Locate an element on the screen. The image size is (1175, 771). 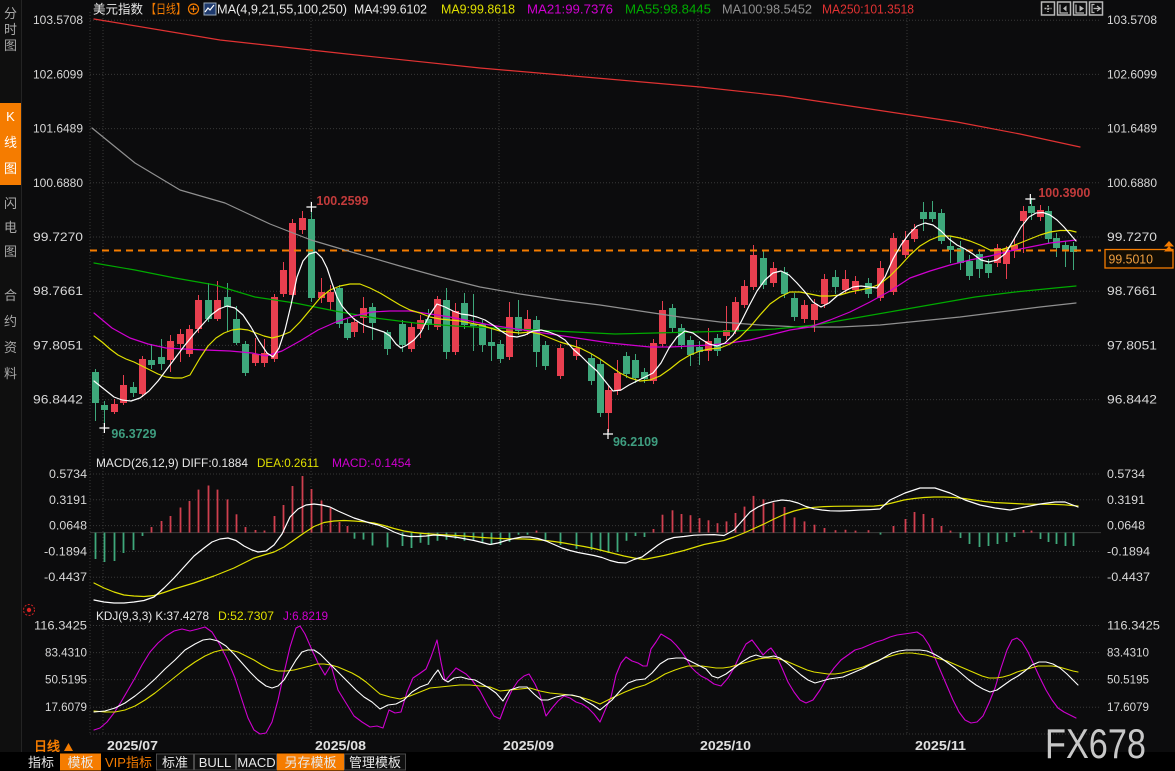
svg-text: 线 is located at coordinates (10, 142).